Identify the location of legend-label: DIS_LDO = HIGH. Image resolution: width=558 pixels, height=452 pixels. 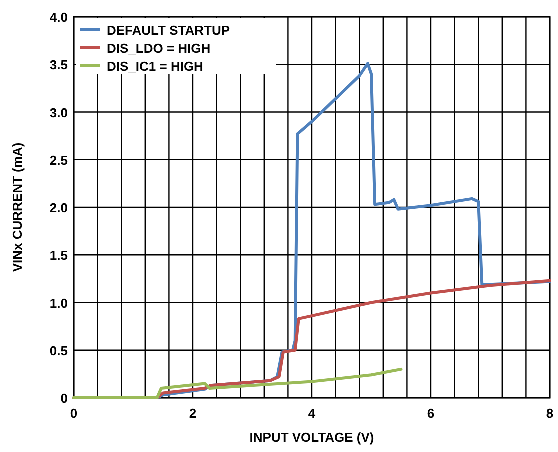
(159, 48).